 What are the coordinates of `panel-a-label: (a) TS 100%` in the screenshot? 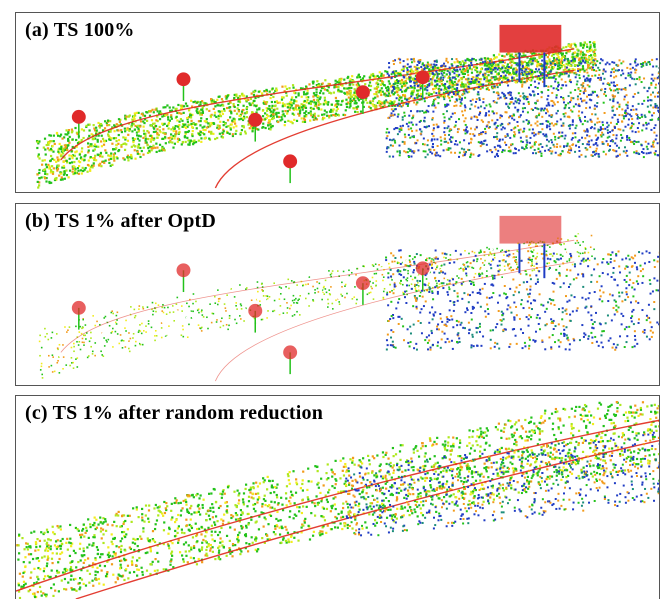 It's located at (80, 30).